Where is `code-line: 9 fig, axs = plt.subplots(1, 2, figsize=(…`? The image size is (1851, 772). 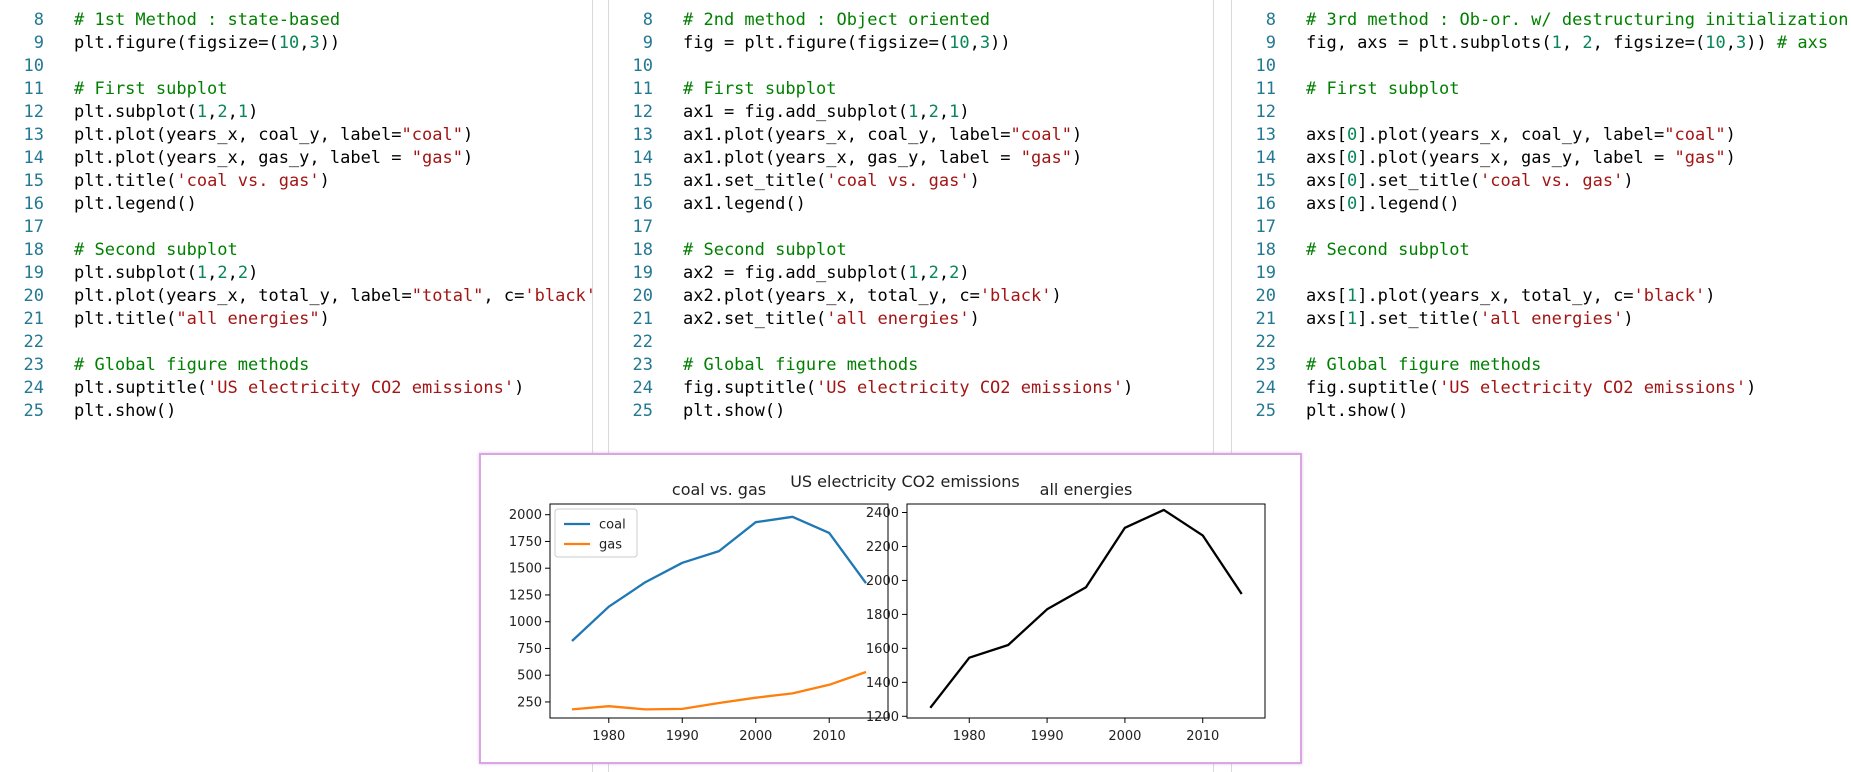
code-line: 9 fig, axs = plt.subplots(1, 2, figsize=(… is located at coordinates (1541, 43).